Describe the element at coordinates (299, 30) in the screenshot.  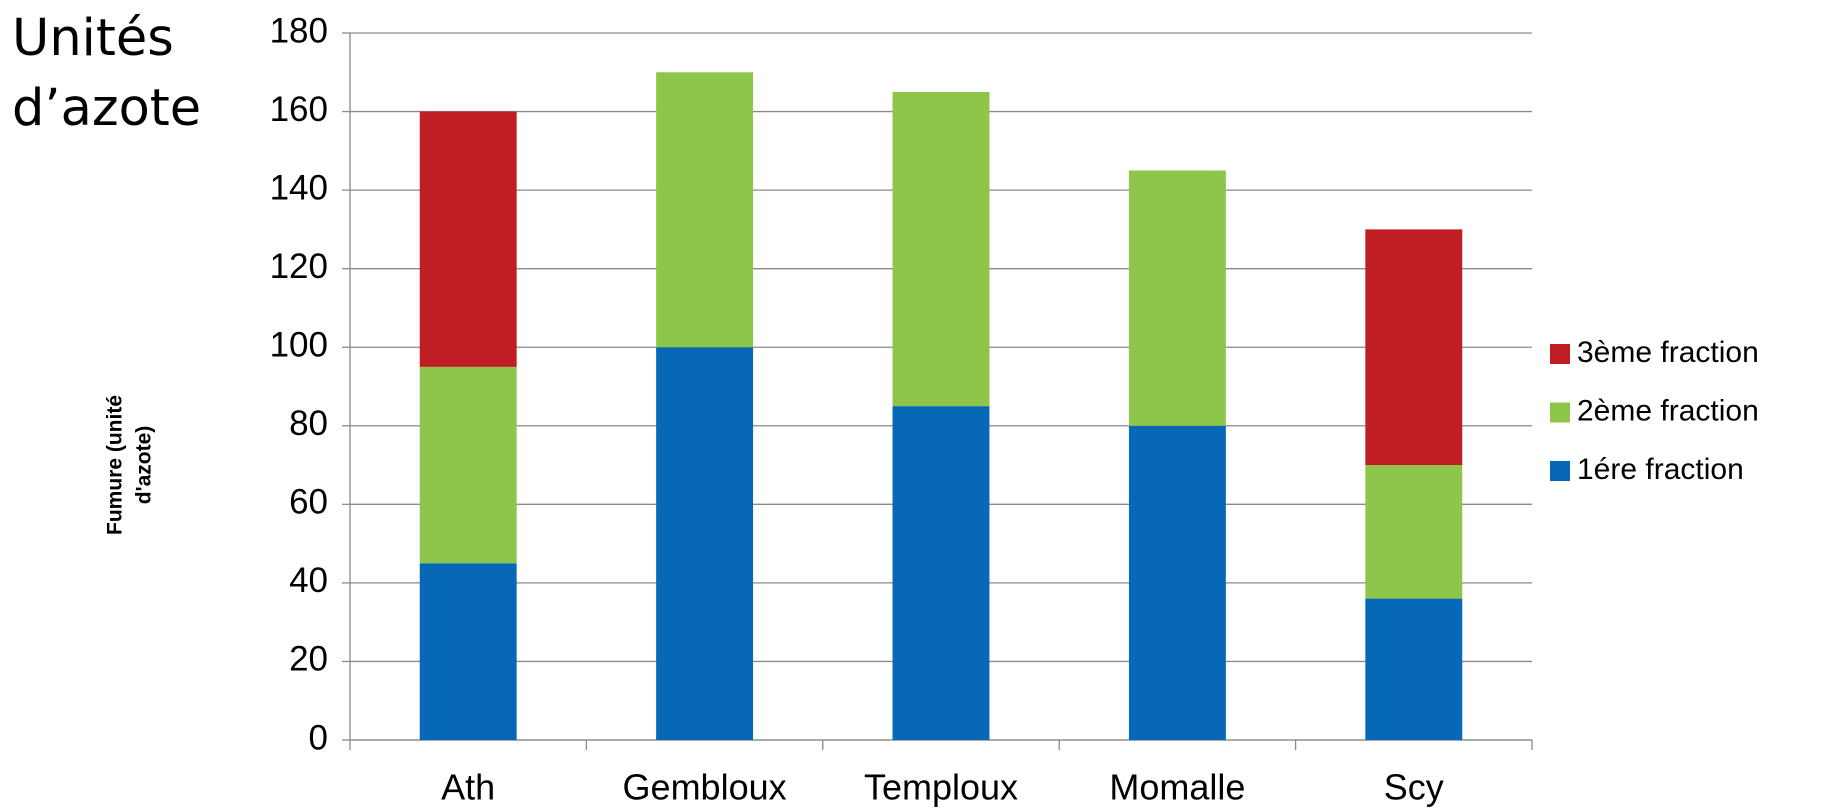
I see `y-tick-label: 180` at that location.